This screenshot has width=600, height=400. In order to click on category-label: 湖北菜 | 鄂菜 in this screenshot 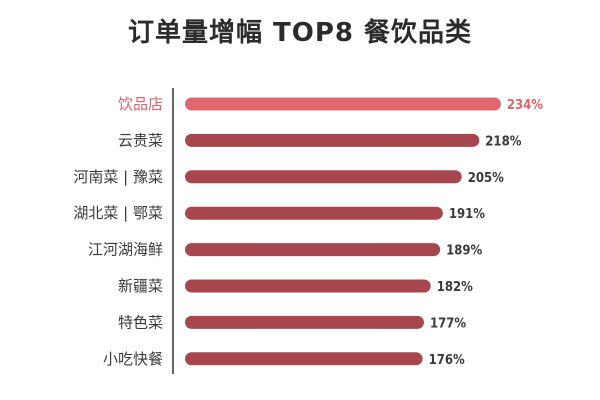, I will do `click(118, 213)`.